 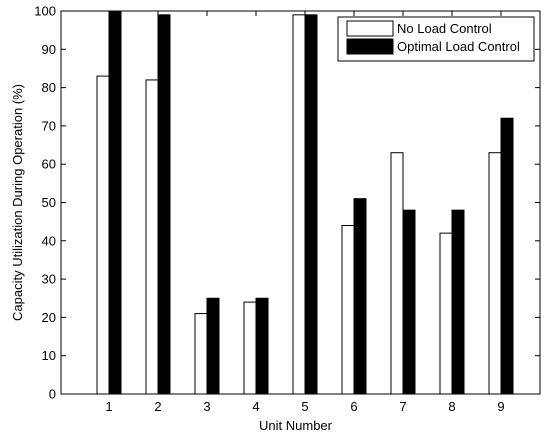 I want to click on y-tick-label-50: 50, so click(x=49, y=202).